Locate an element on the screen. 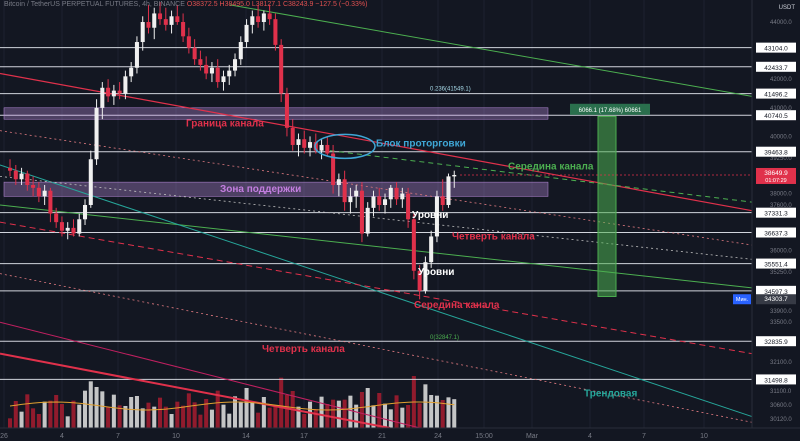 The height and width of the screenshot is (441, 800). current-price-badge is located at coordinates (776, 175).